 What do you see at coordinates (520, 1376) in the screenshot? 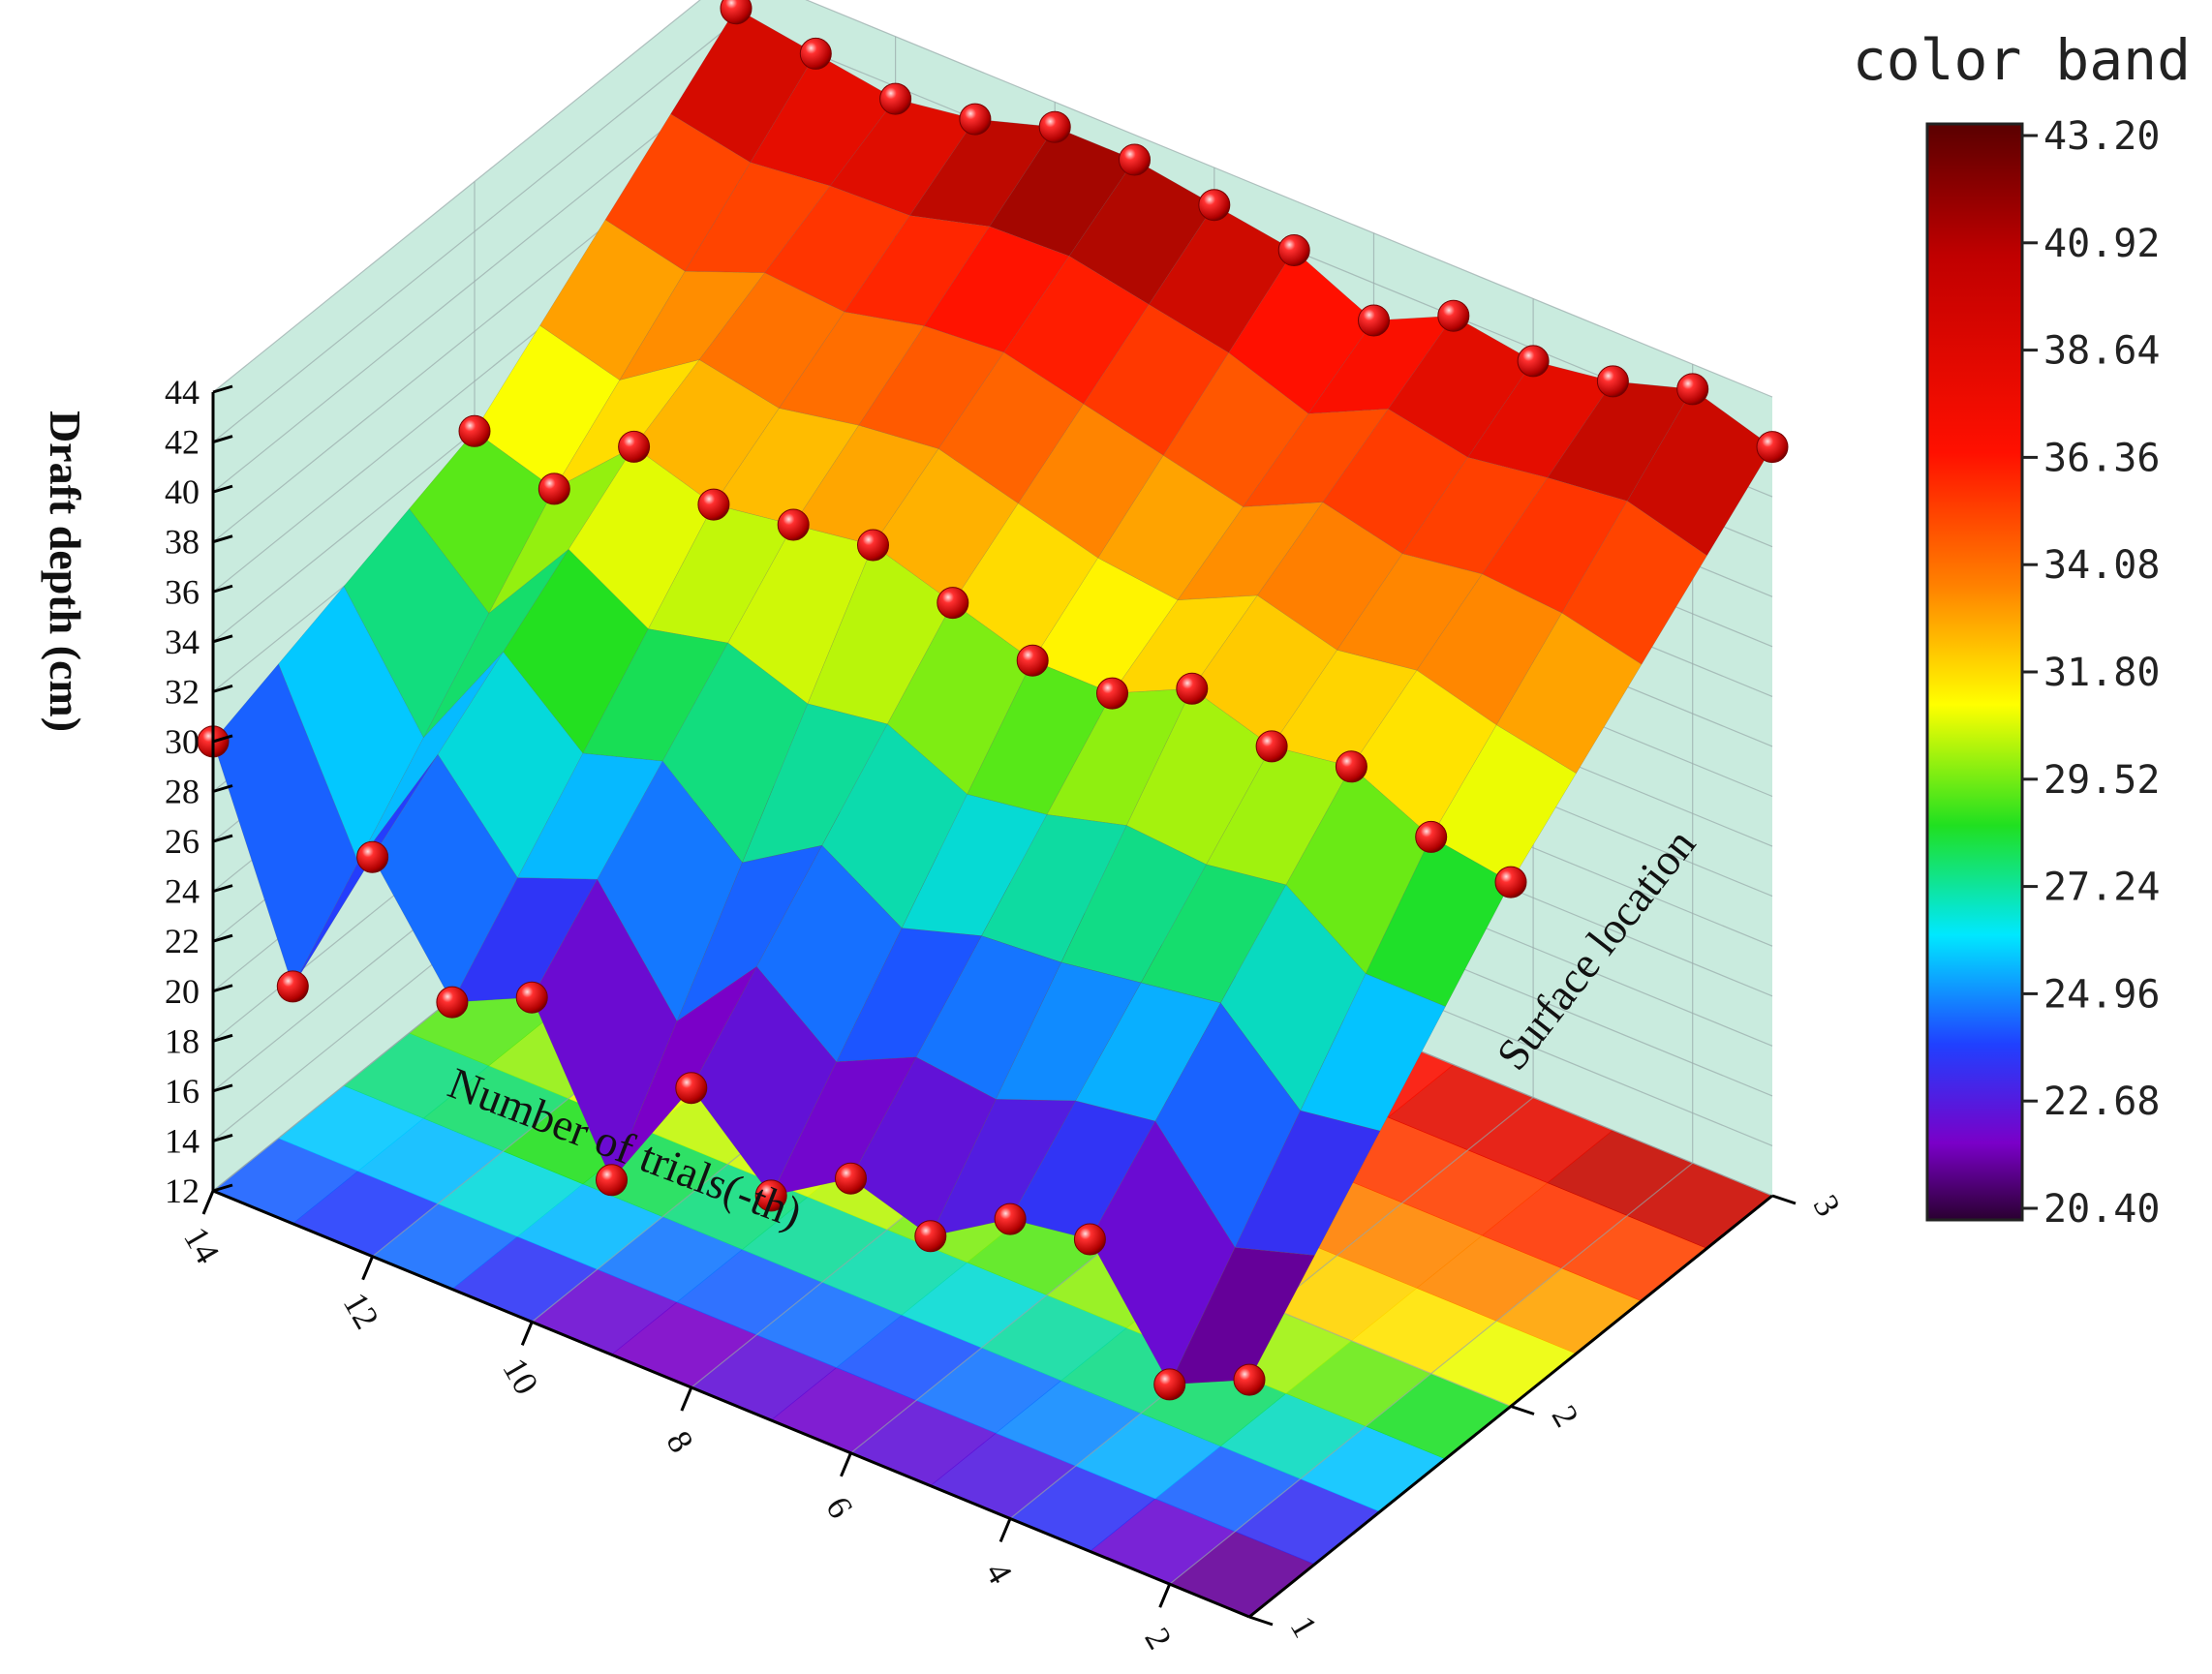
I see `x-tick-label: 10` at bounding box center [520, 1376].